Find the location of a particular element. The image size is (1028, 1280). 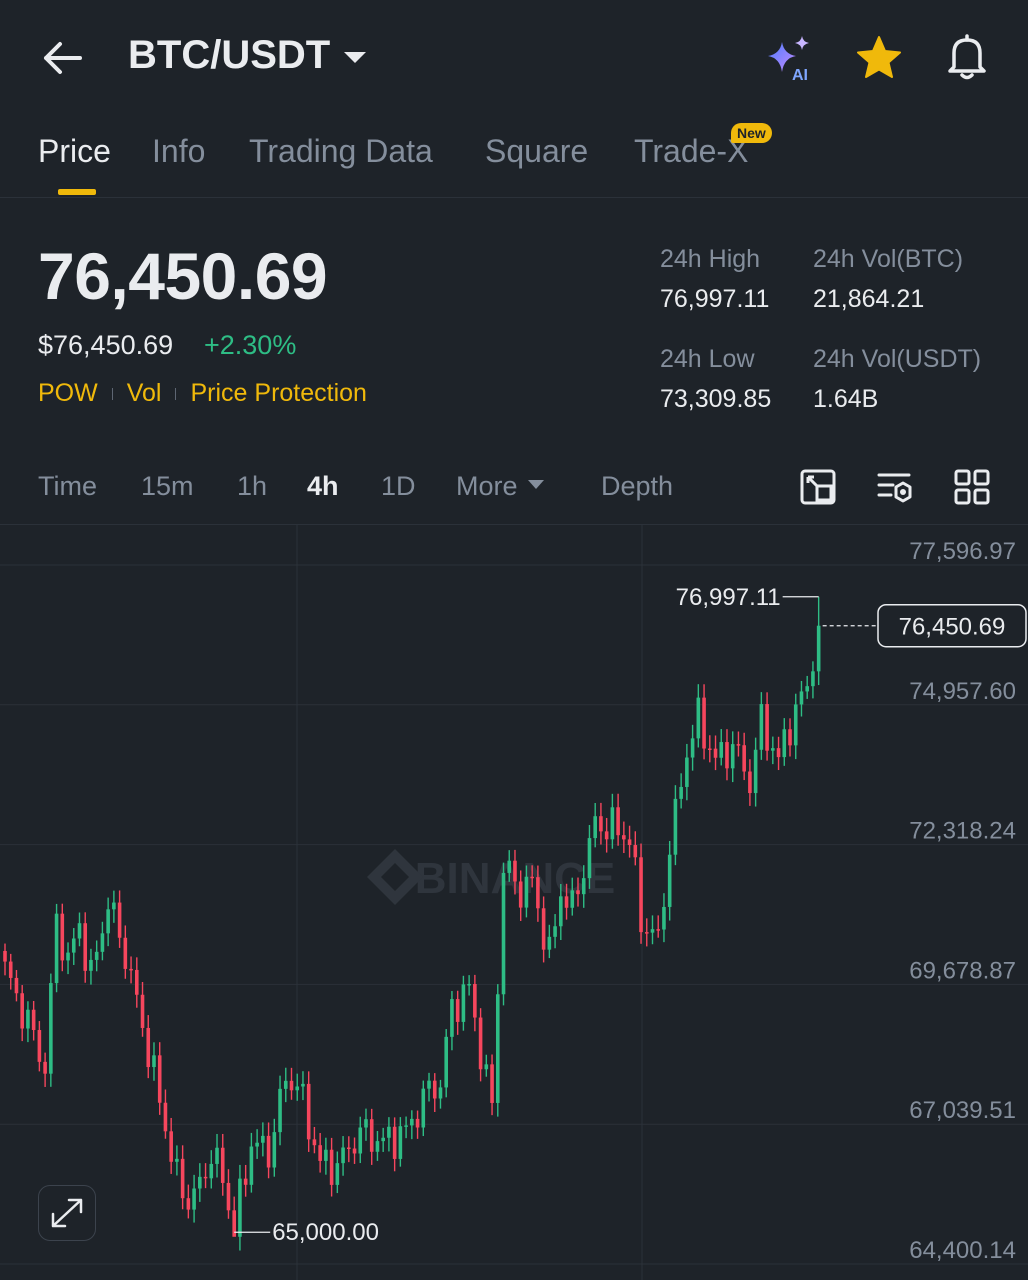

expand-icon is located at coordinates (67, 1213).